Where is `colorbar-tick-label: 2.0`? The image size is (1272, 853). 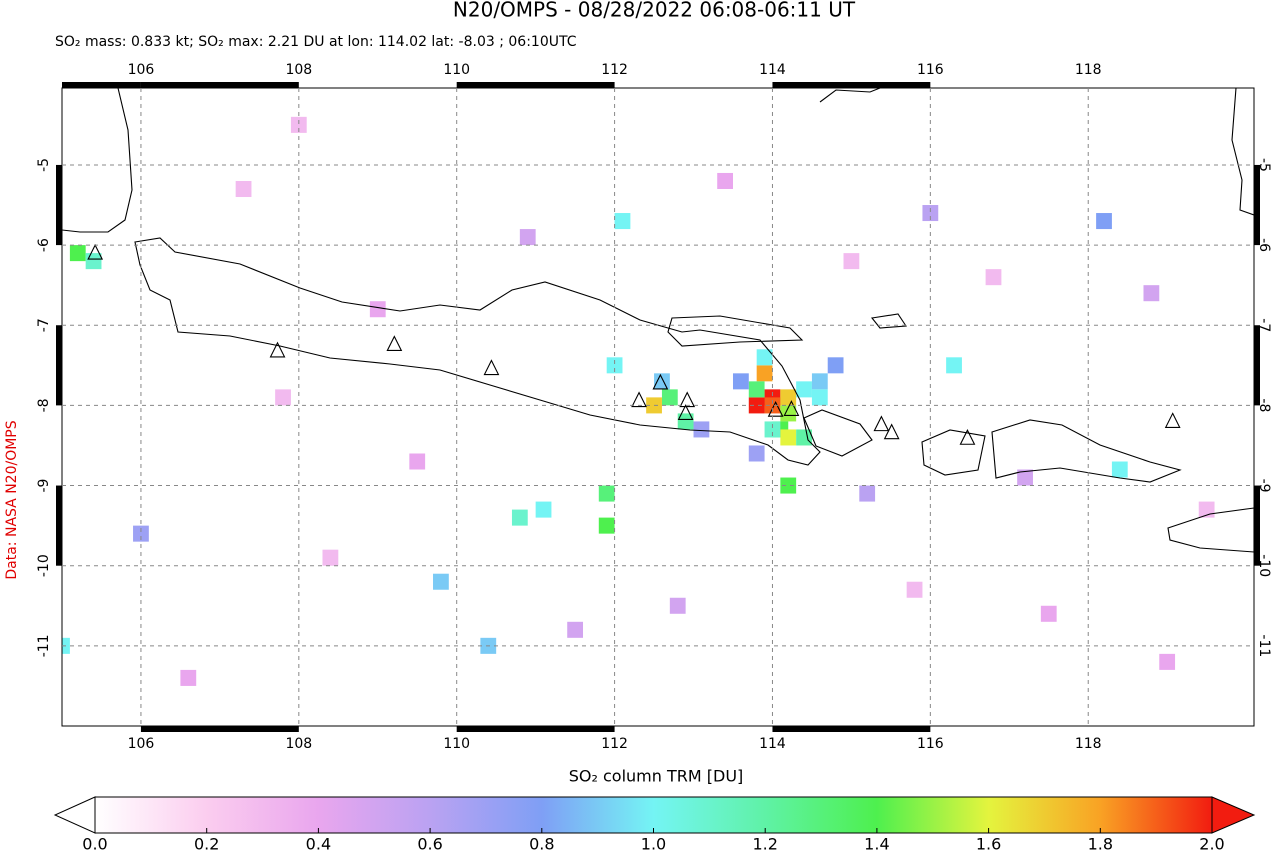
colorbar-tick-label: 2.0 is located at coordinates (1211, 844).